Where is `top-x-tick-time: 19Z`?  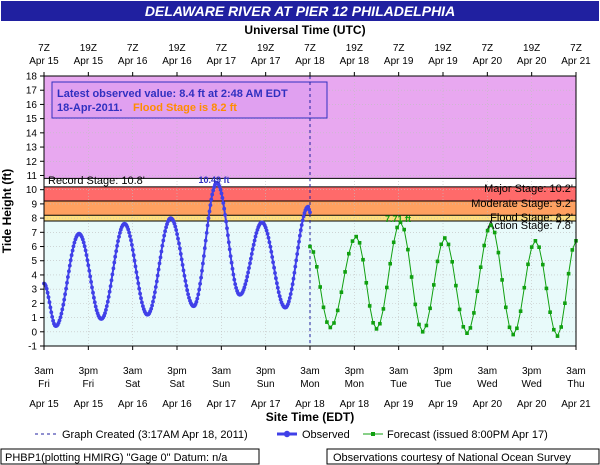 top-x-tick-time: 19Z is located at coordinates (531, 48).